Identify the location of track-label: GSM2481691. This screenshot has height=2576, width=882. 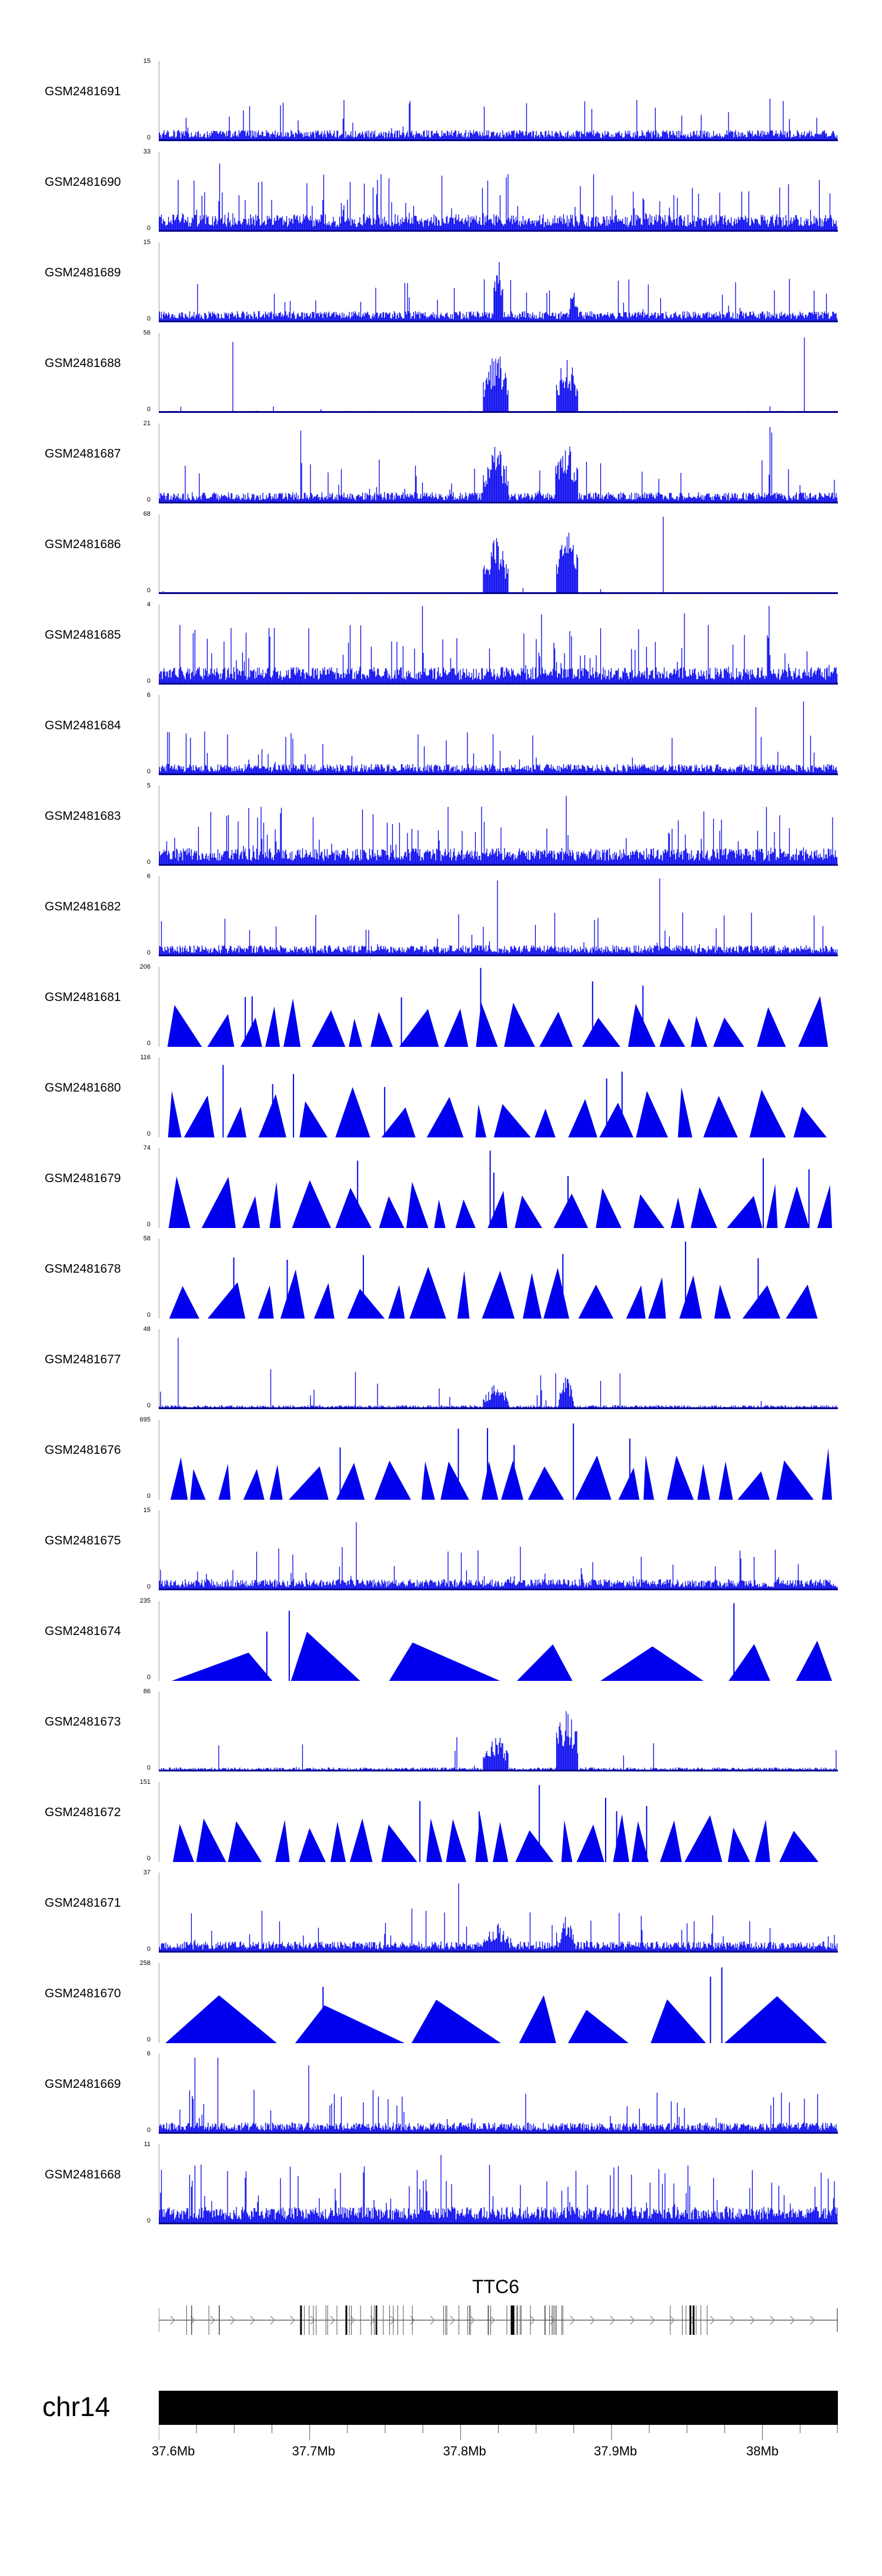
(83, 91).